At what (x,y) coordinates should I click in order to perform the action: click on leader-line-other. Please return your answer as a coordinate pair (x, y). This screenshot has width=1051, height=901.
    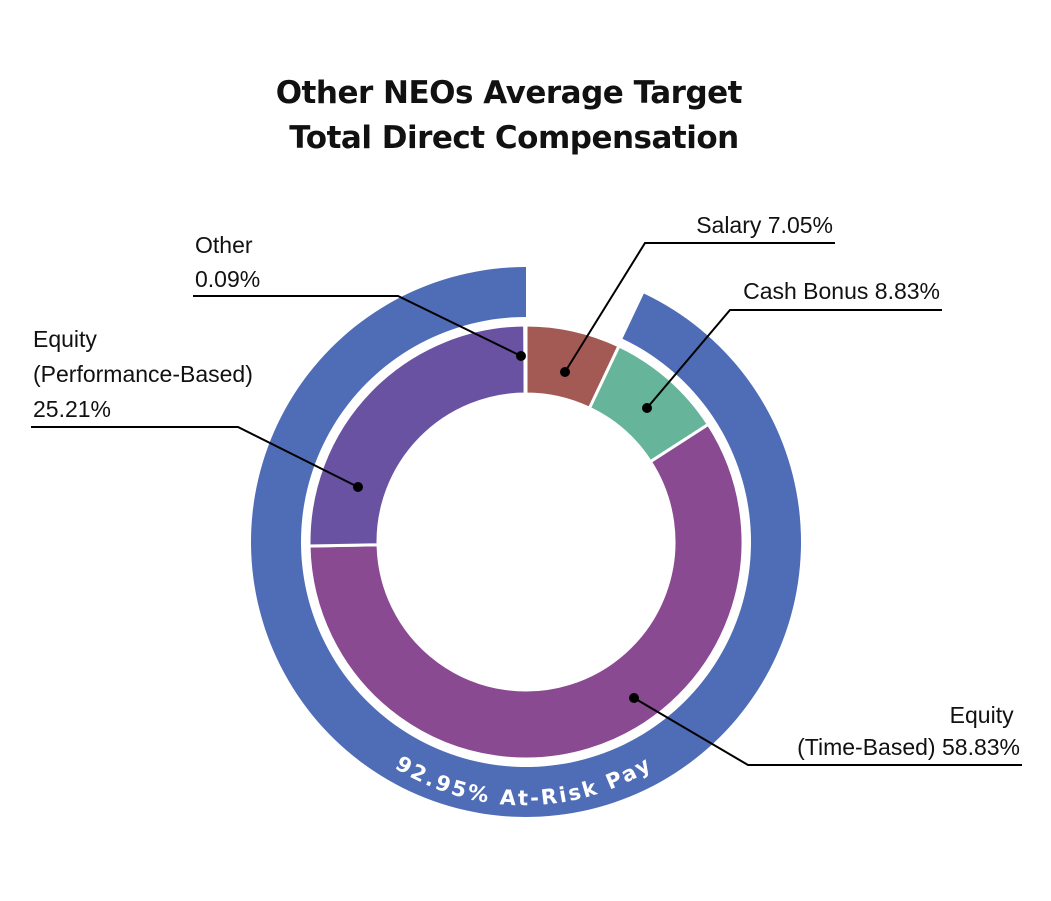
    Looking at the image, I should click on (357, 326).